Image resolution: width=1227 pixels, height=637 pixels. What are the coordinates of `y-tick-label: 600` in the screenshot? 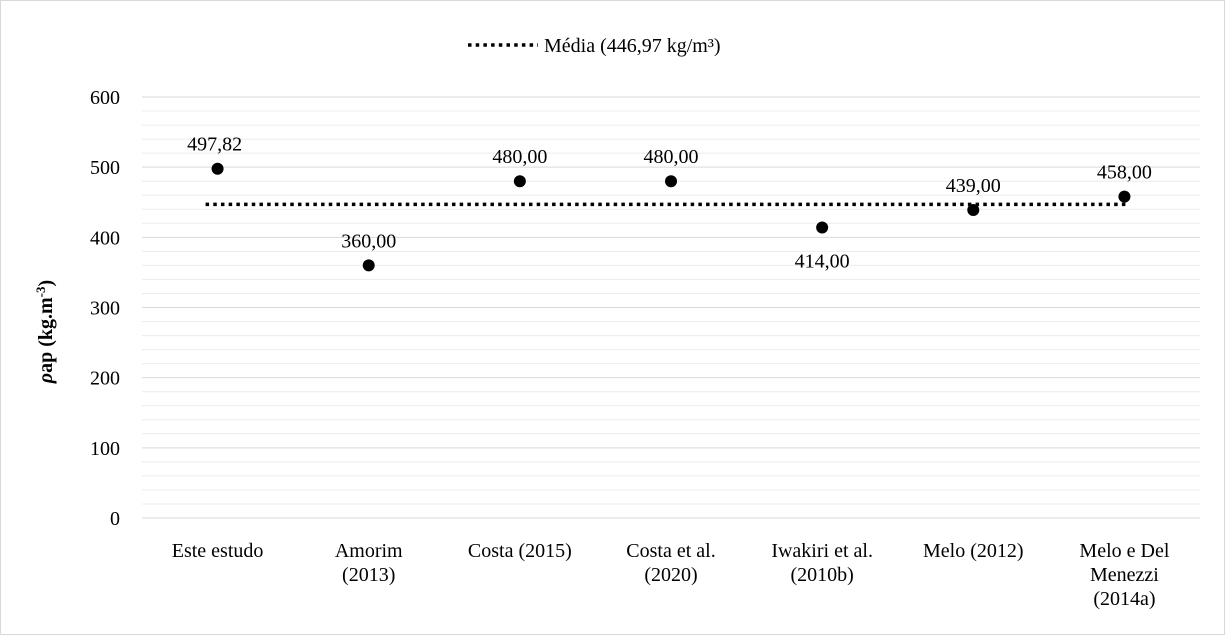 It's located at (105, 98).